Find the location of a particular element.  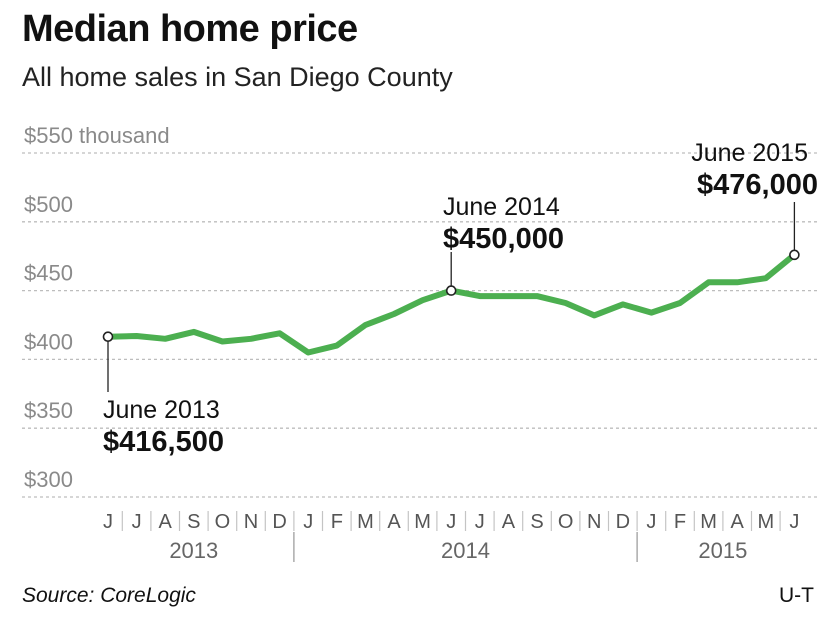

annotation-value: $416,500 is located at coordinates (163, 442).